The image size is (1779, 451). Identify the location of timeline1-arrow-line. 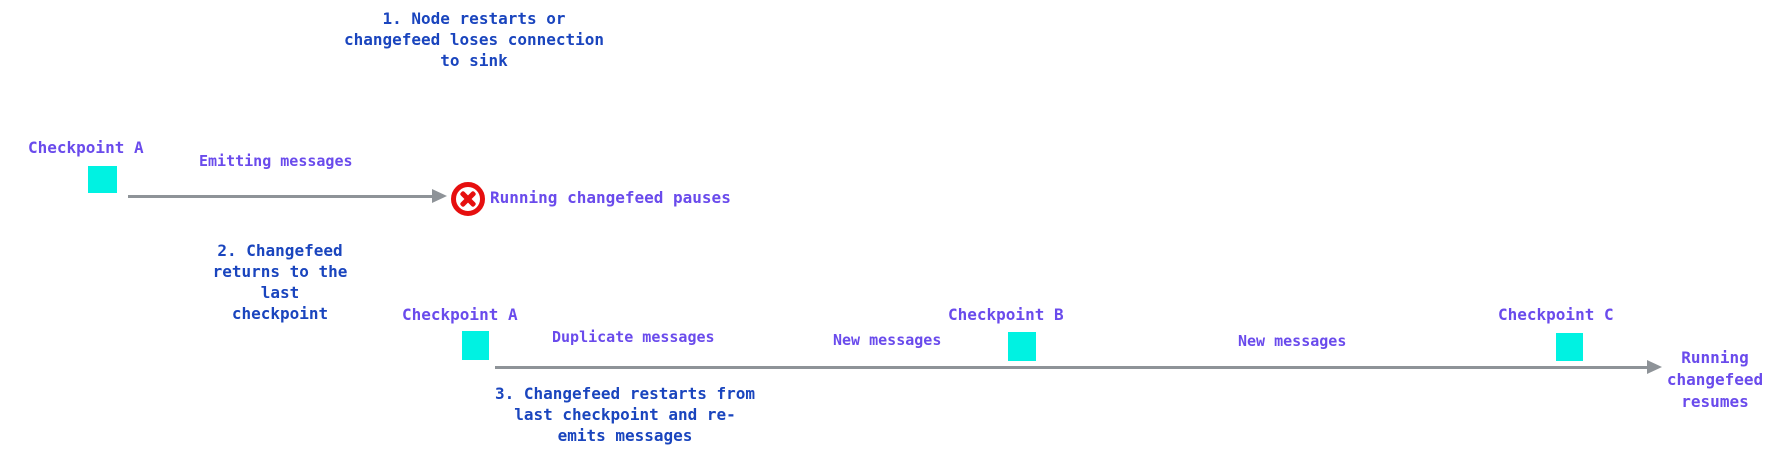
(280, 196).